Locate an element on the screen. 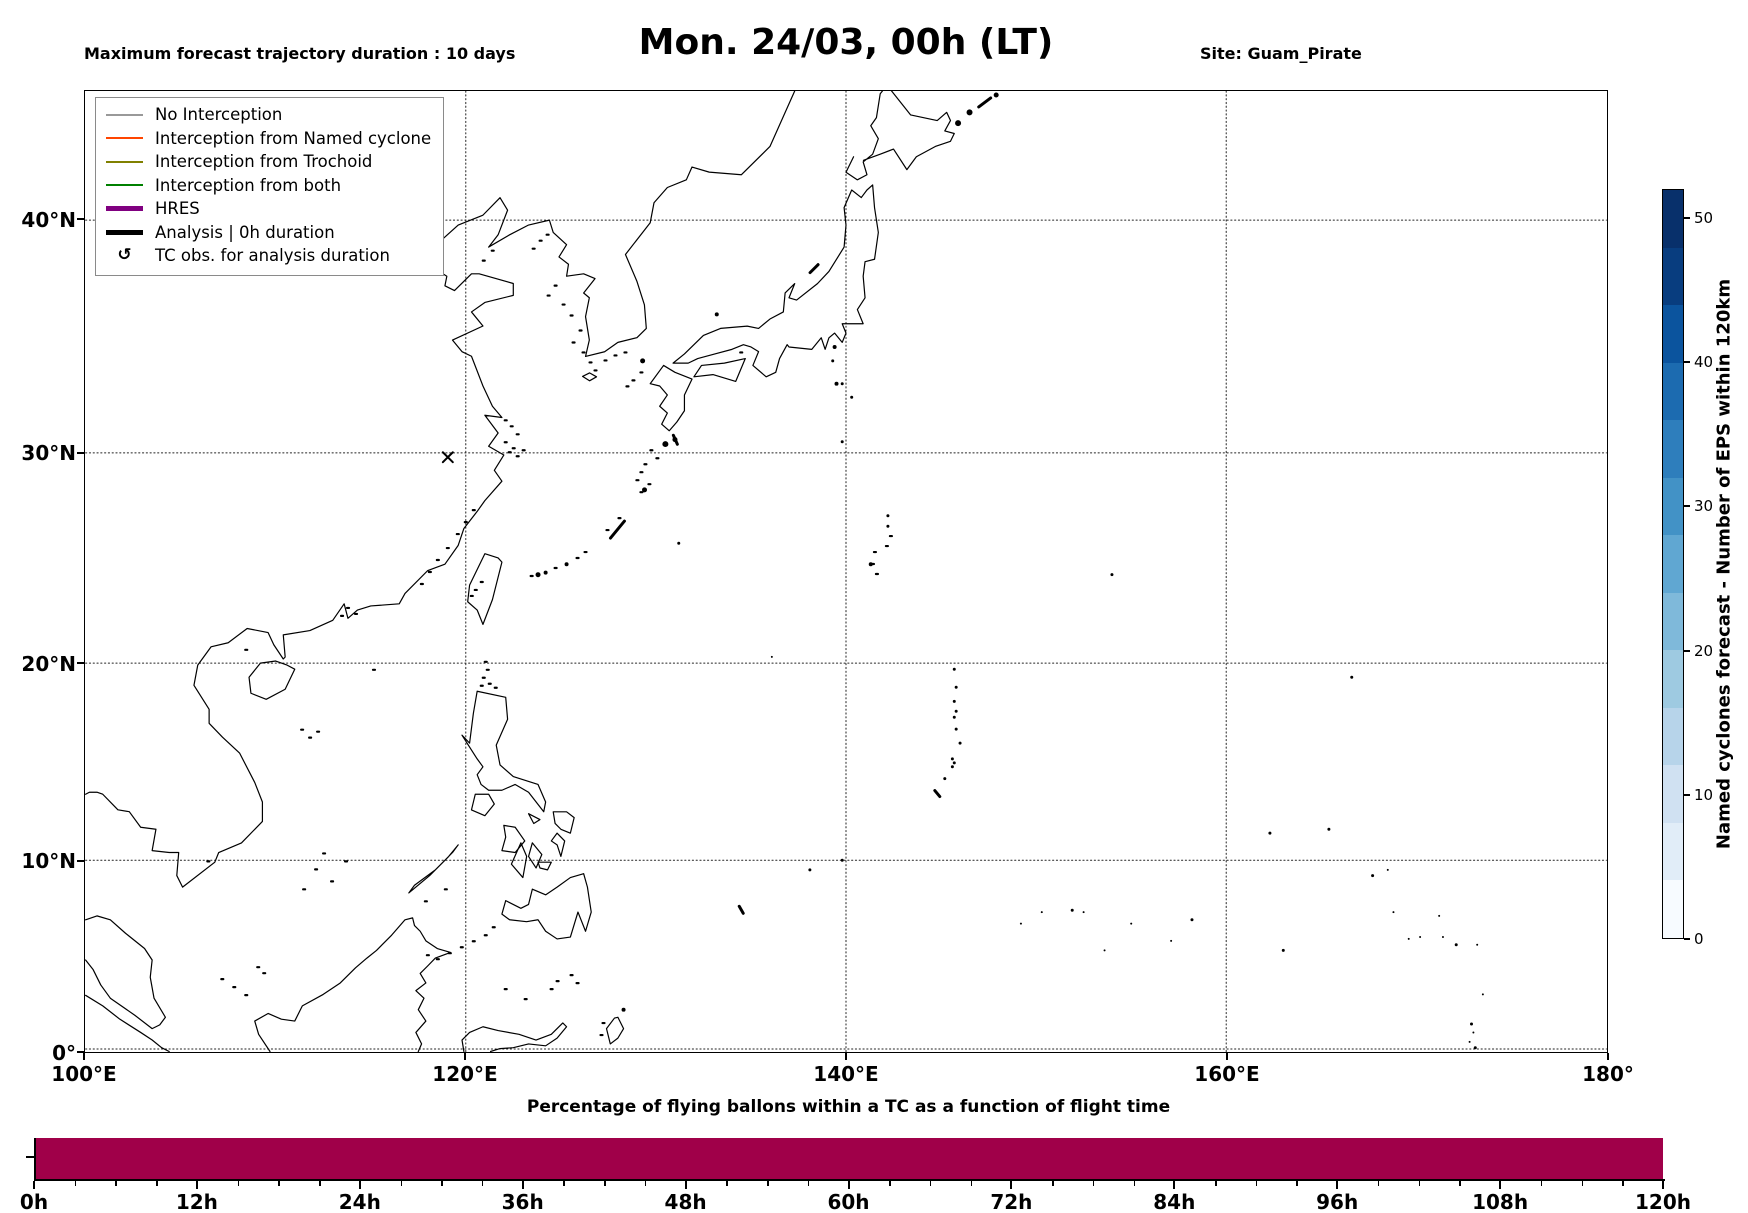 This screenshot has width=1748, height=1213. black-thick-line-swatch is located at coordinates (124, 232).